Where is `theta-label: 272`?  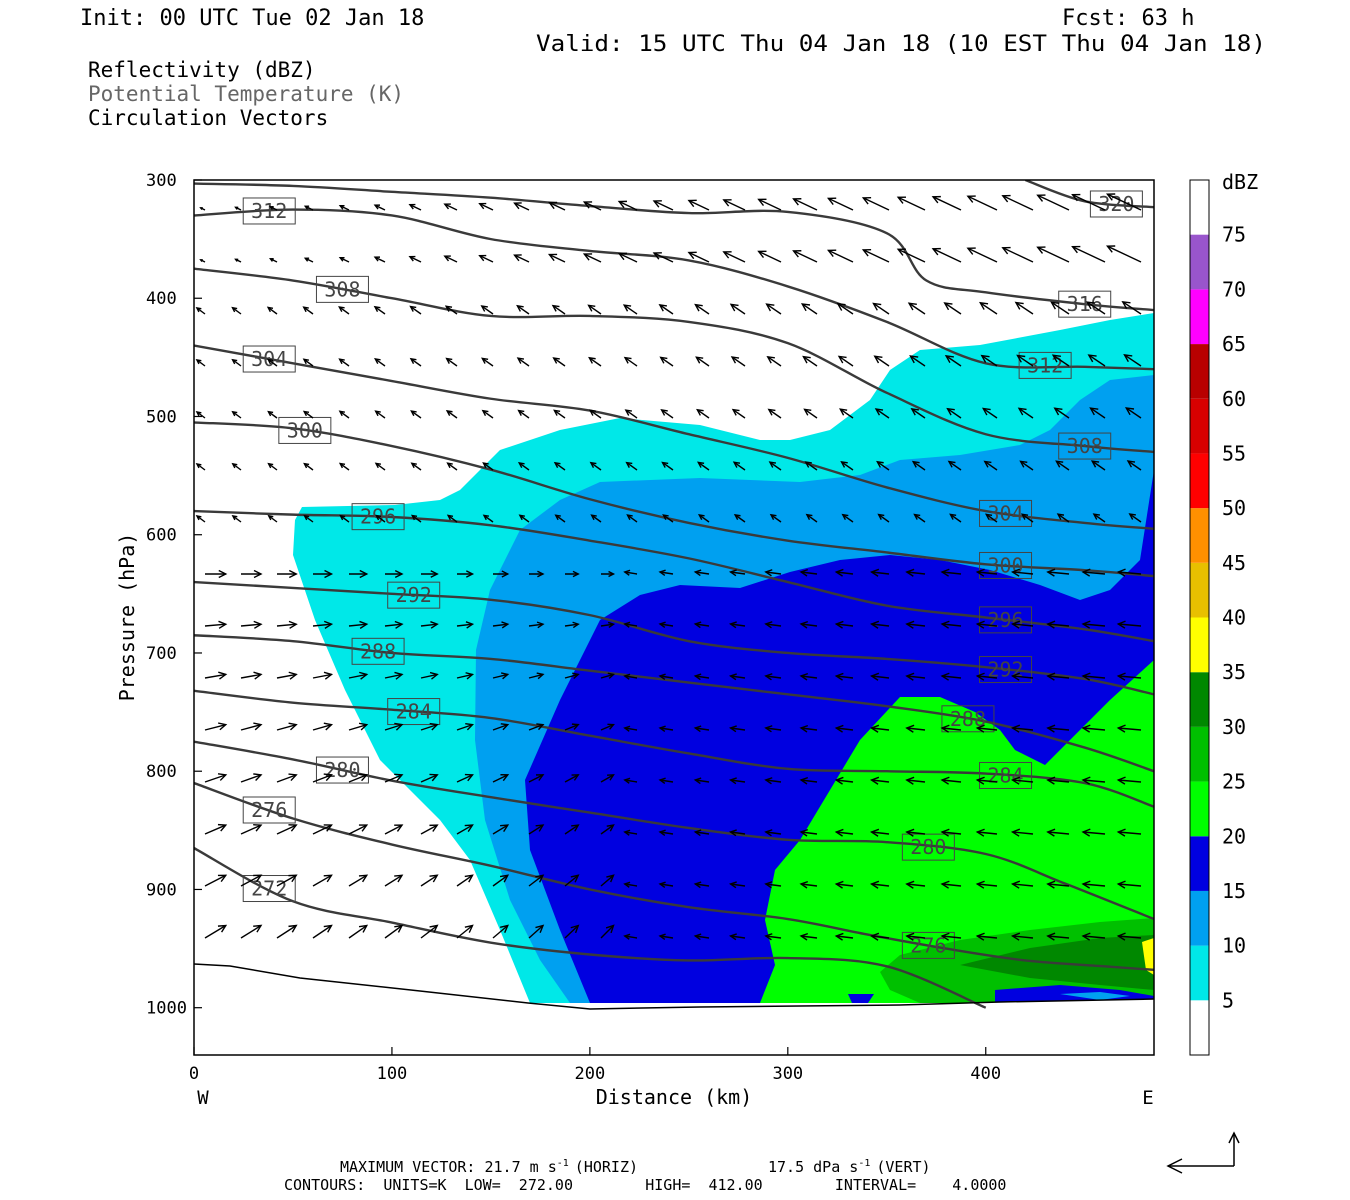
theta-label: 272 is located at coordinates (269, 889).